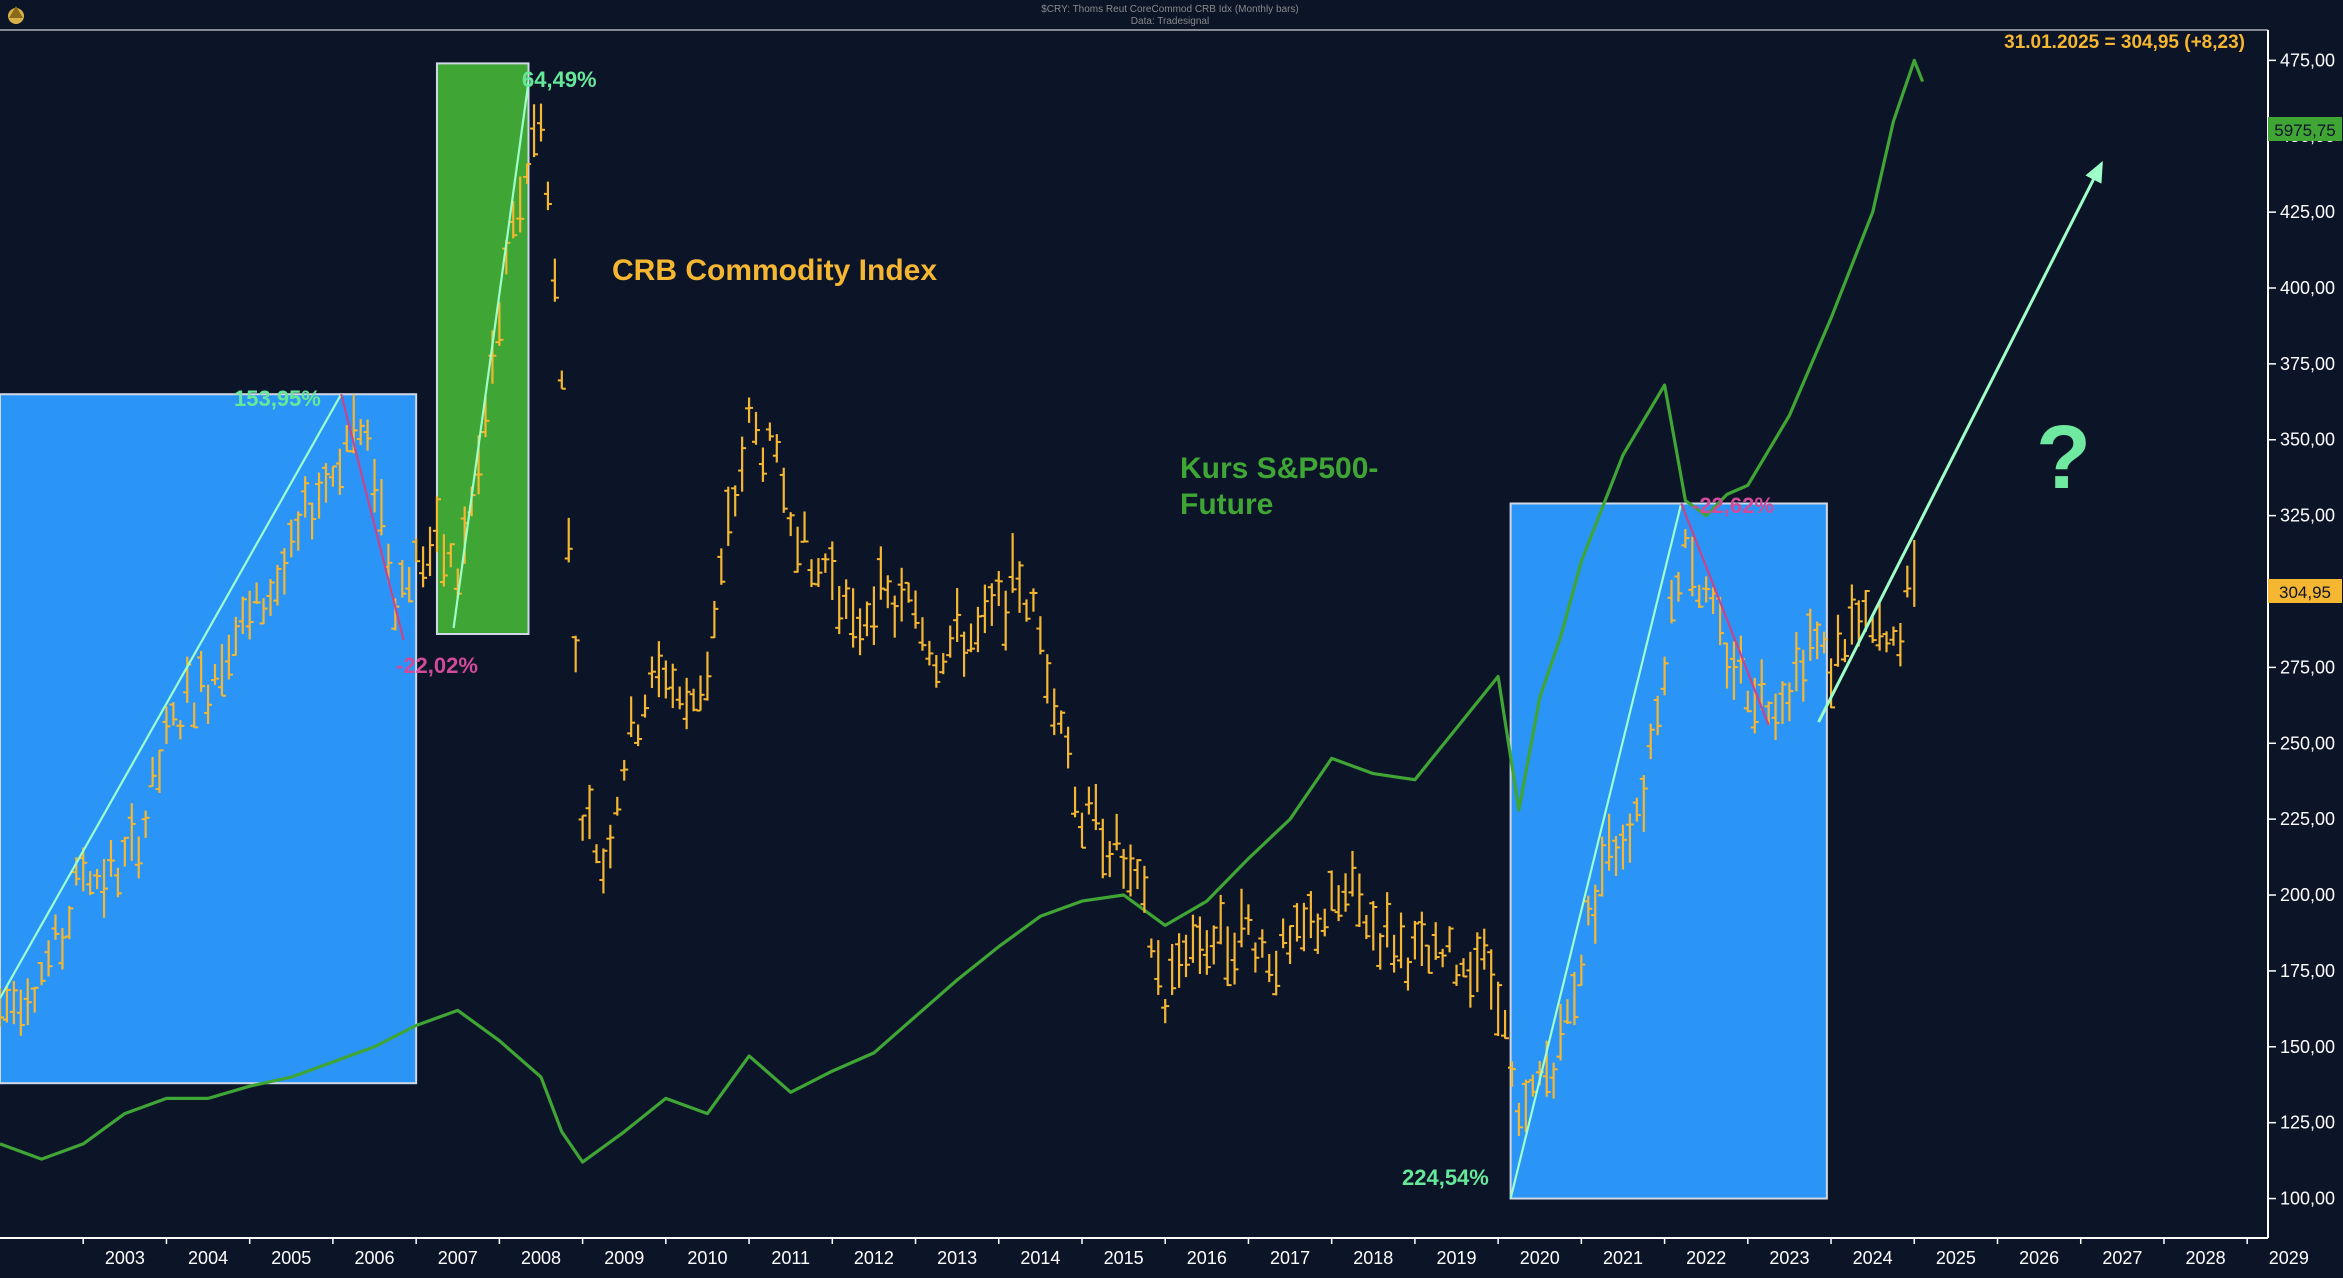  I want to click on x-tick-label: 2012, so click(874, 1258).